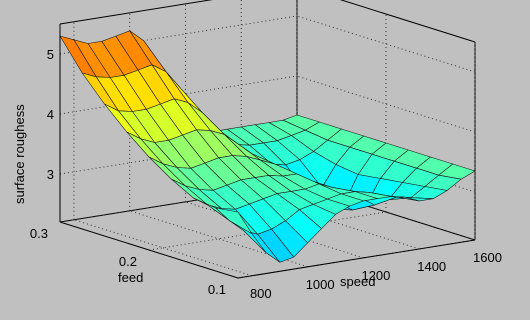  Describe the element at coordinates (130, 277) in the screenshot. I see `y-axis-label: feed` at that location.